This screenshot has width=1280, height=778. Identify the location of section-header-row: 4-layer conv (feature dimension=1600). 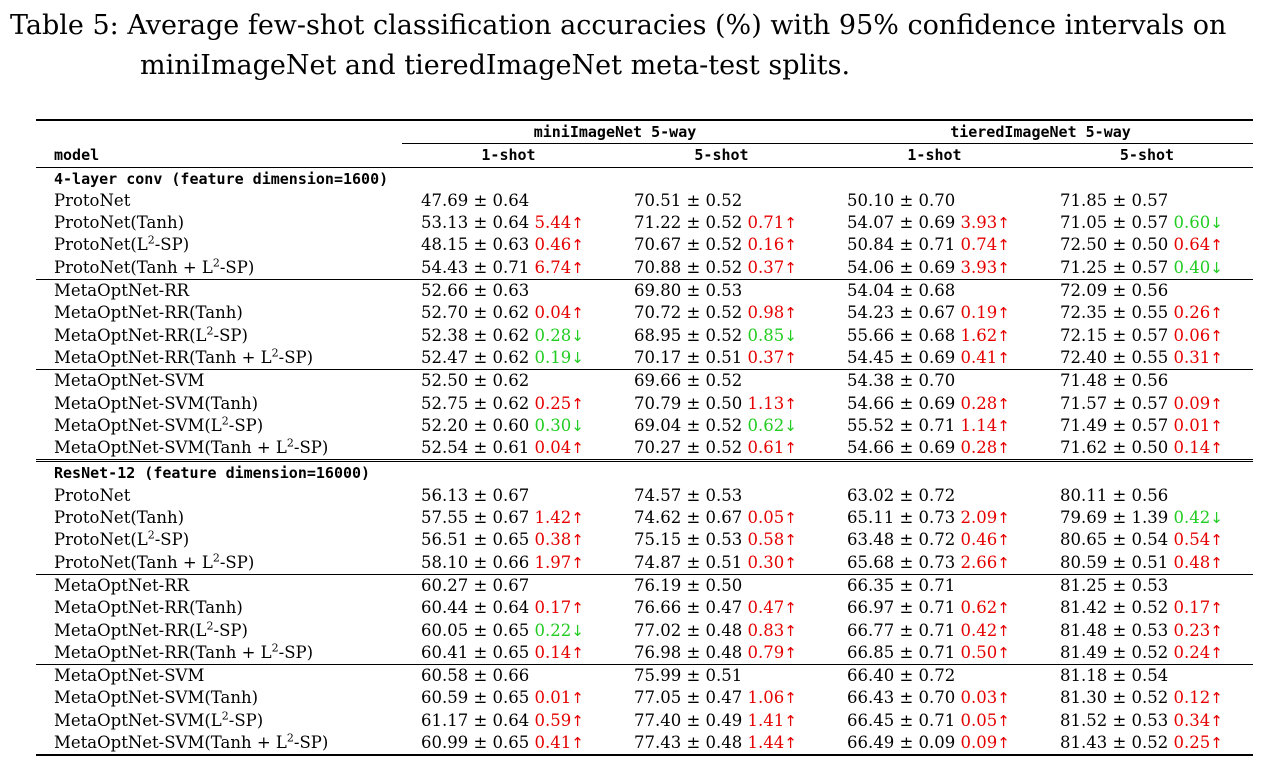
(644, 178).